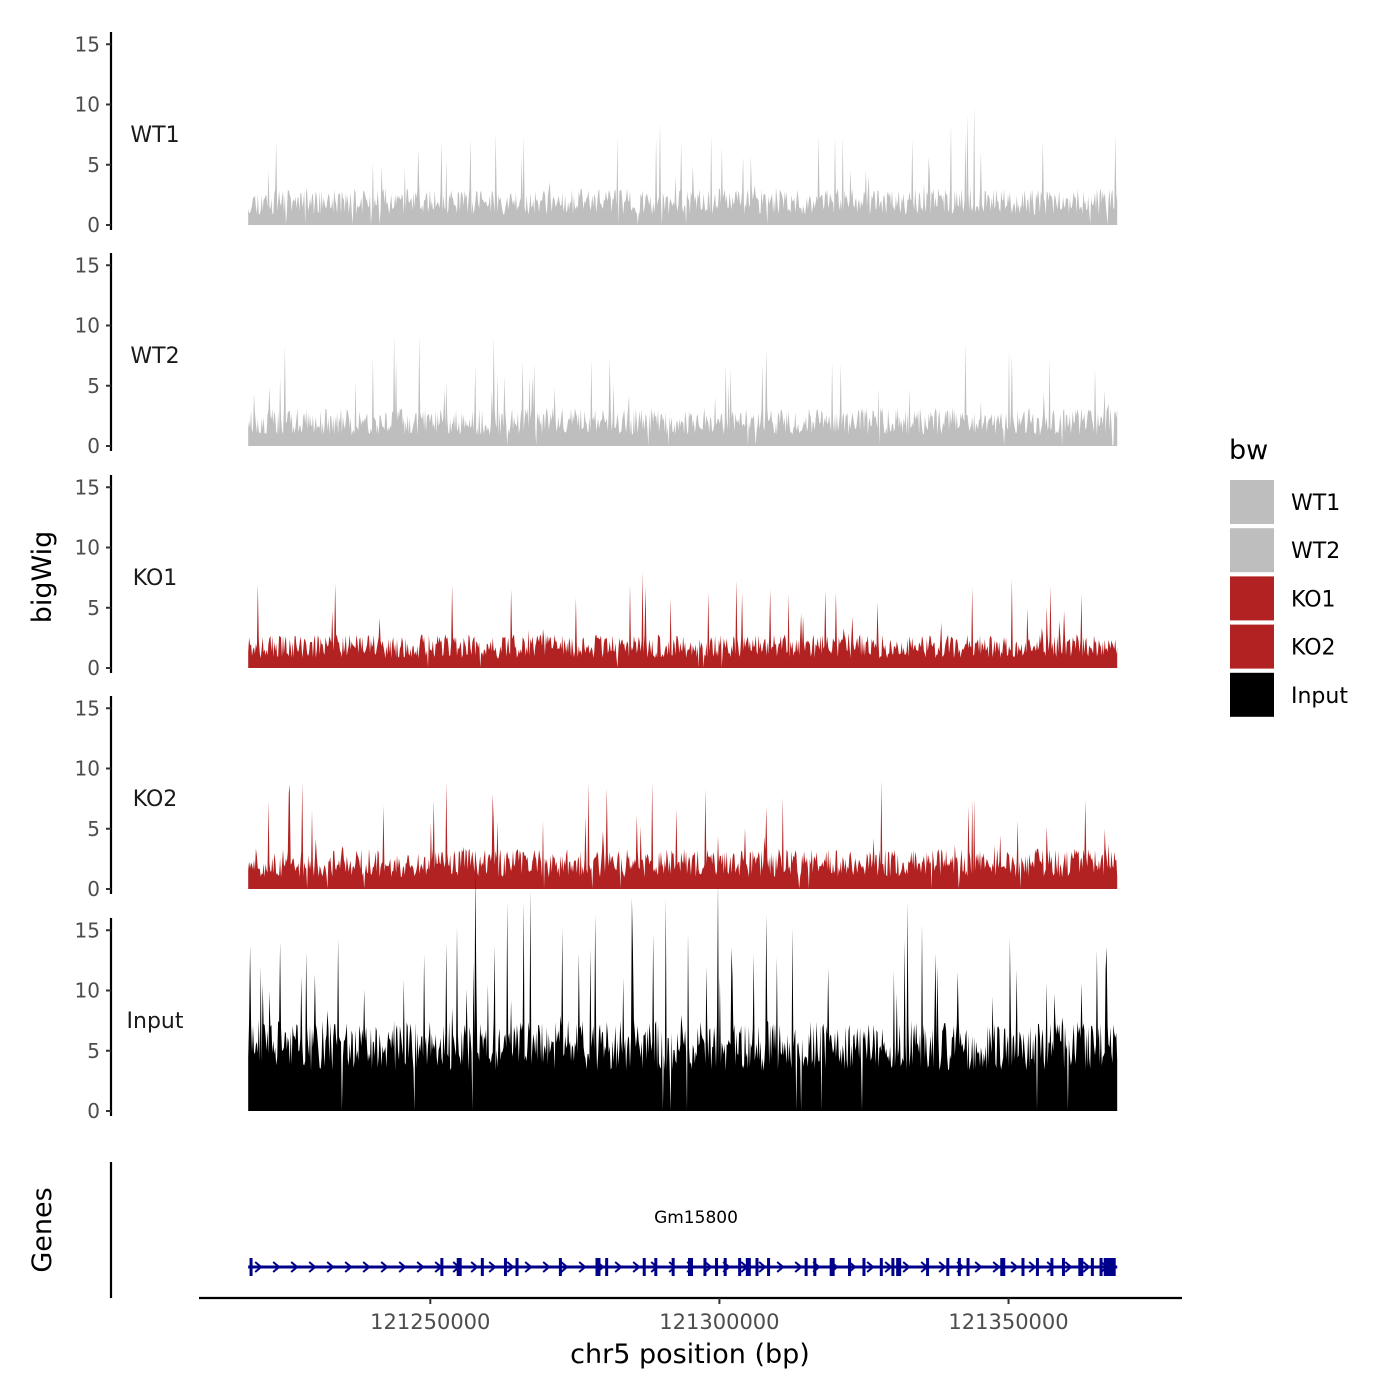  I want to click on track-label-input: Input, so click(155, 1021).